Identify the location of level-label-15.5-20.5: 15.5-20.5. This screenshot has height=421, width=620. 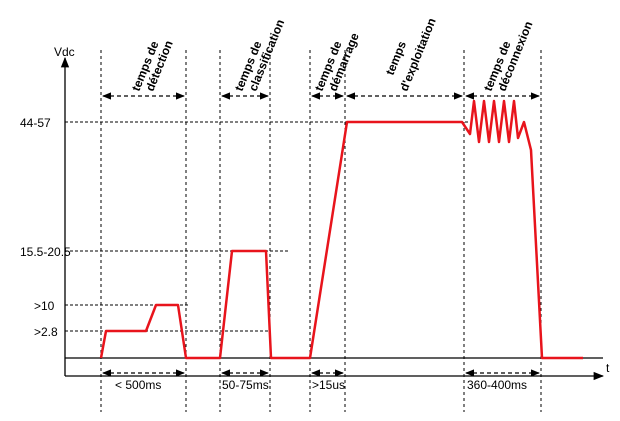
(45, 252).